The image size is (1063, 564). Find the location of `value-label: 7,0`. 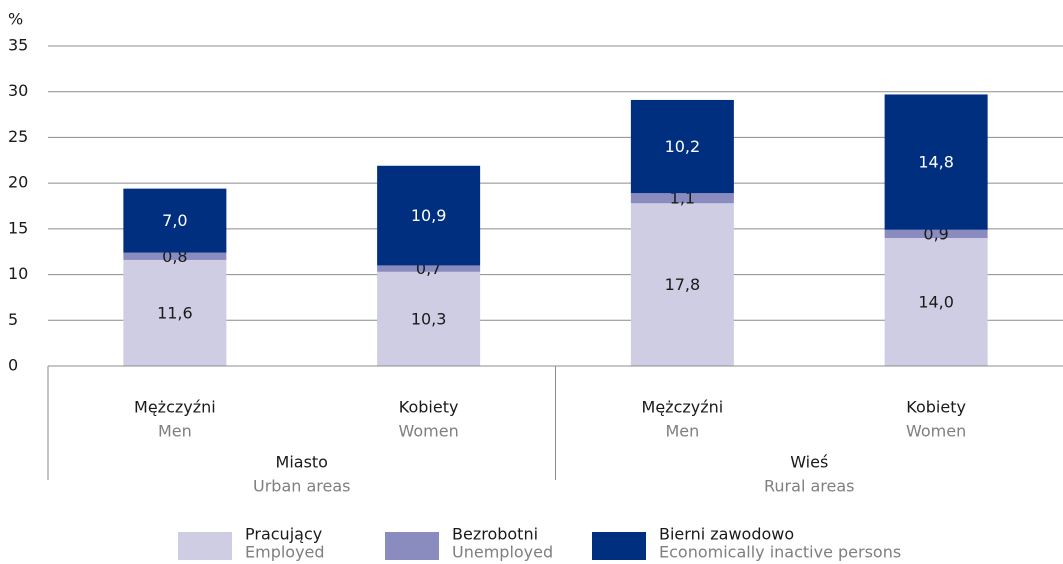

value-label: 7,0 is located at coordinates (174, 220).